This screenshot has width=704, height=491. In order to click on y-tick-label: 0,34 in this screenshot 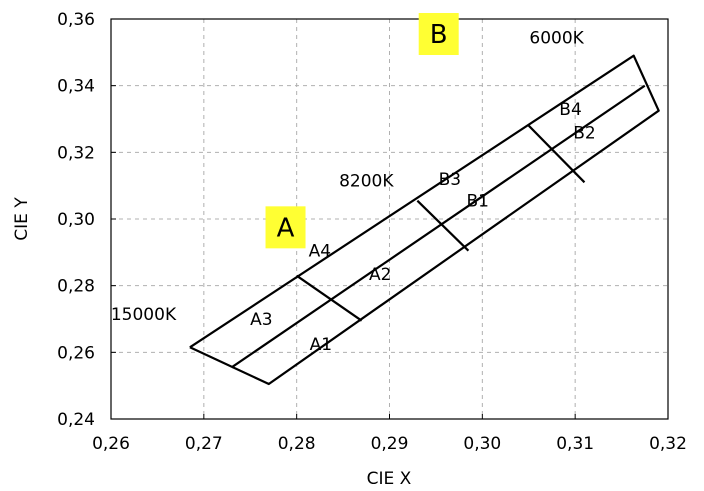, I will do `click(76, 87)`.